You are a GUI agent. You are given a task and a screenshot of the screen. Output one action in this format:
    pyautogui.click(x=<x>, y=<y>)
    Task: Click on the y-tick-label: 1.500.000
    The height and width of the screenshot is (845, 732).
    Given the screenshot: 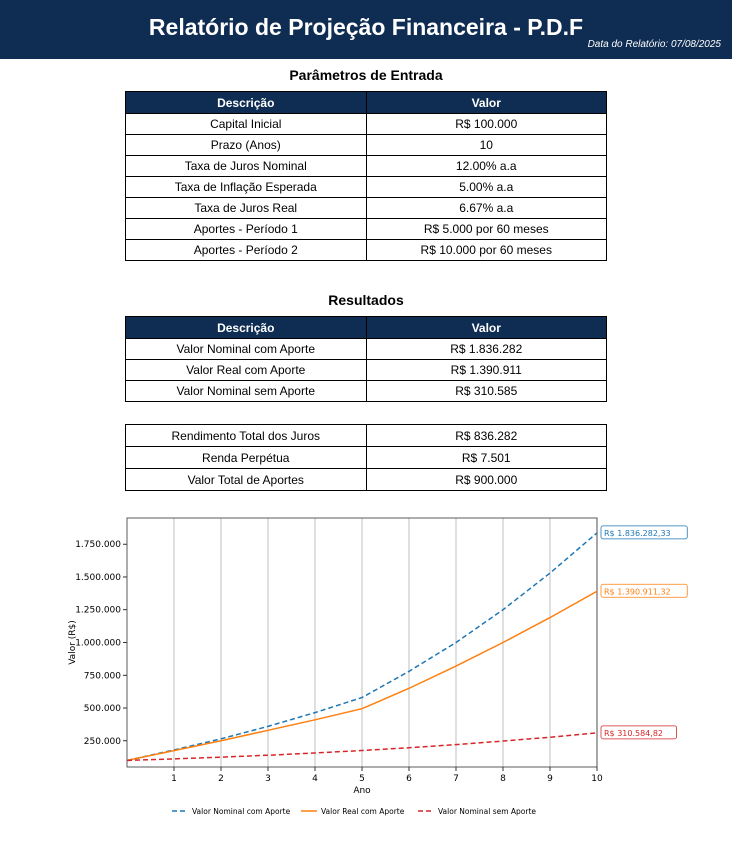 What is the action you would take?
    pyautogui.click(x=98, y=578)
    